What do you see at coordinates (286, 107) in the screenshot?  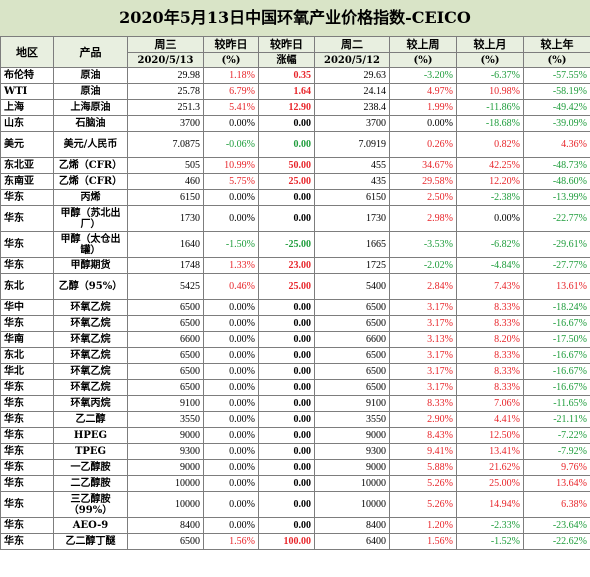 I see `day-change-abs-cell: 12.90` at bounding box center [286, 107].